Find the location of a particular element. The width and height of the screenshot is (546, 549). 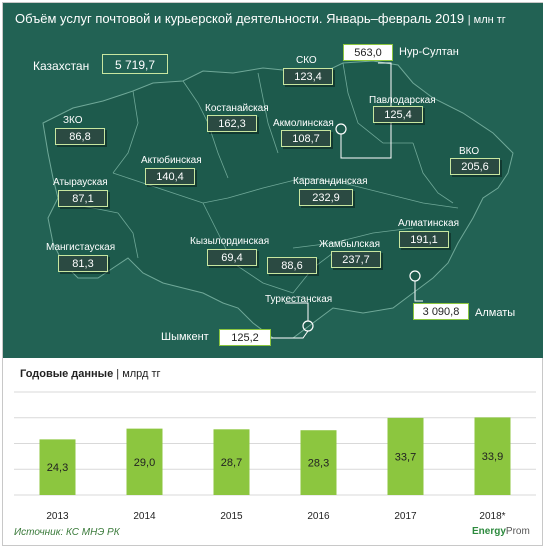

city-label-shymkent: Шымкент is located at coordinates (185, 337).